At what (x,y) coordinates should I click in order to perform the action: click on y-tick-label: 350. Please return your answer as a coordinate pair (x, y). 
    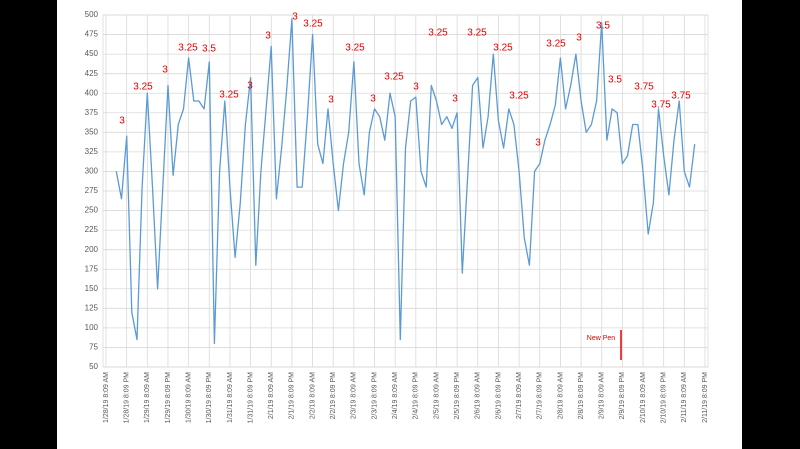
    Looking at the image, I should click on (92, 131).